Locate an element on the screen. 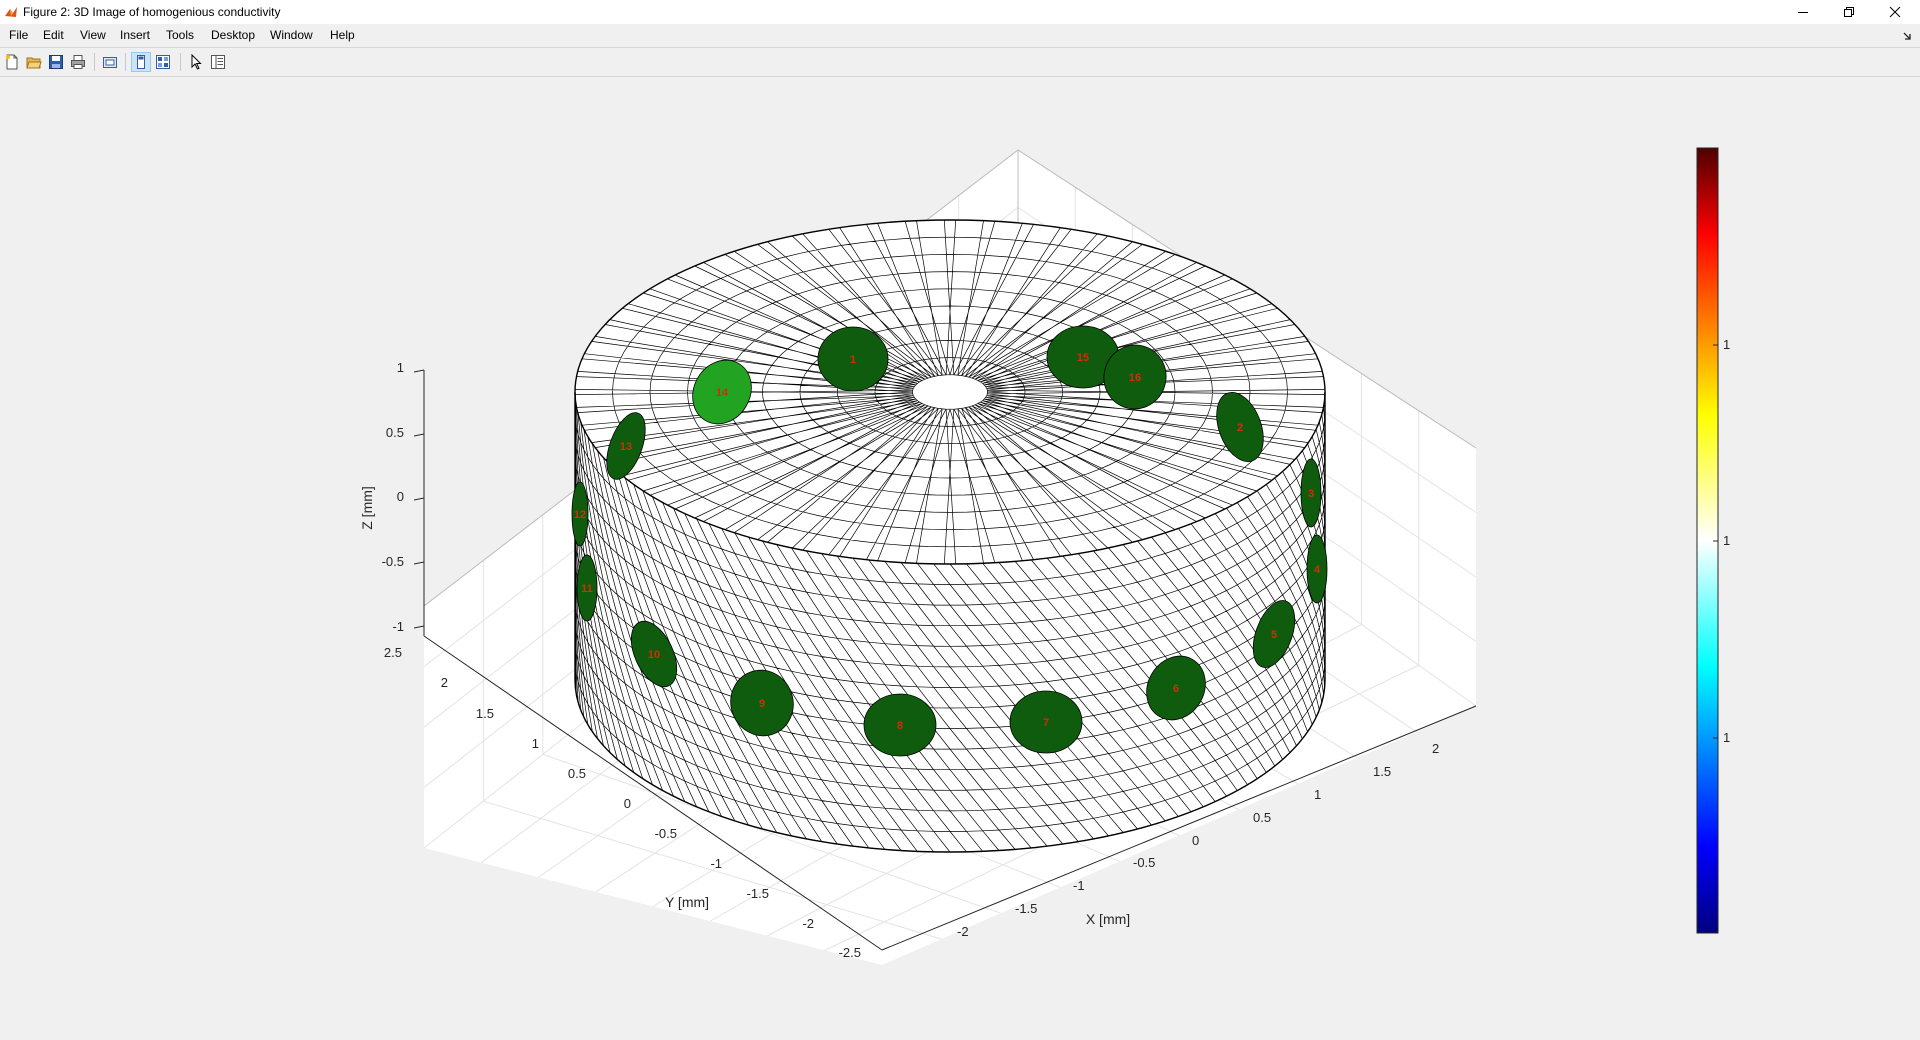  new-figure-button is located at coordinates (12, 62).